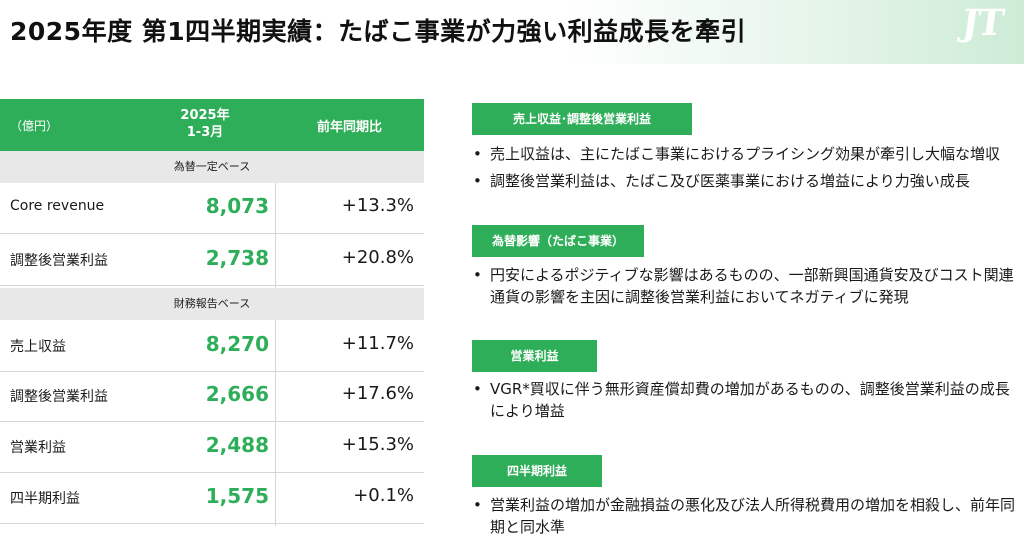 This screenshot has height=539, width=1024. I want to click on row-value: 8,270, so click(237, 344).